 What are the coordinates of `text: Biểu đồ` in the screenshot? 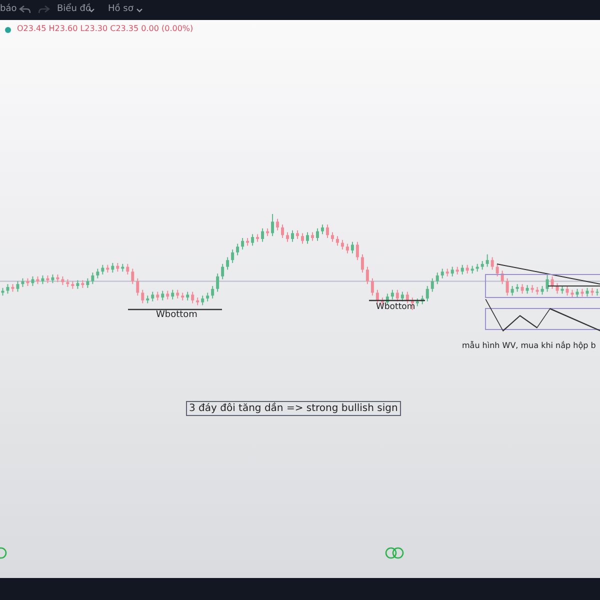 It's located at (74, 9).